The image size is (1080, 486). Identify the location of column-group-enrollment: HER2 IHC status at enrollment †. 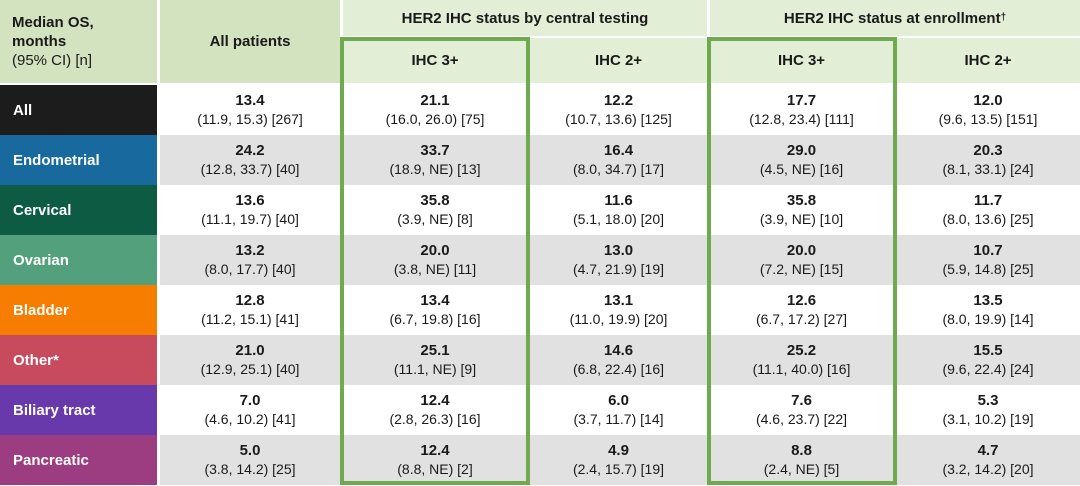
(895, 19).